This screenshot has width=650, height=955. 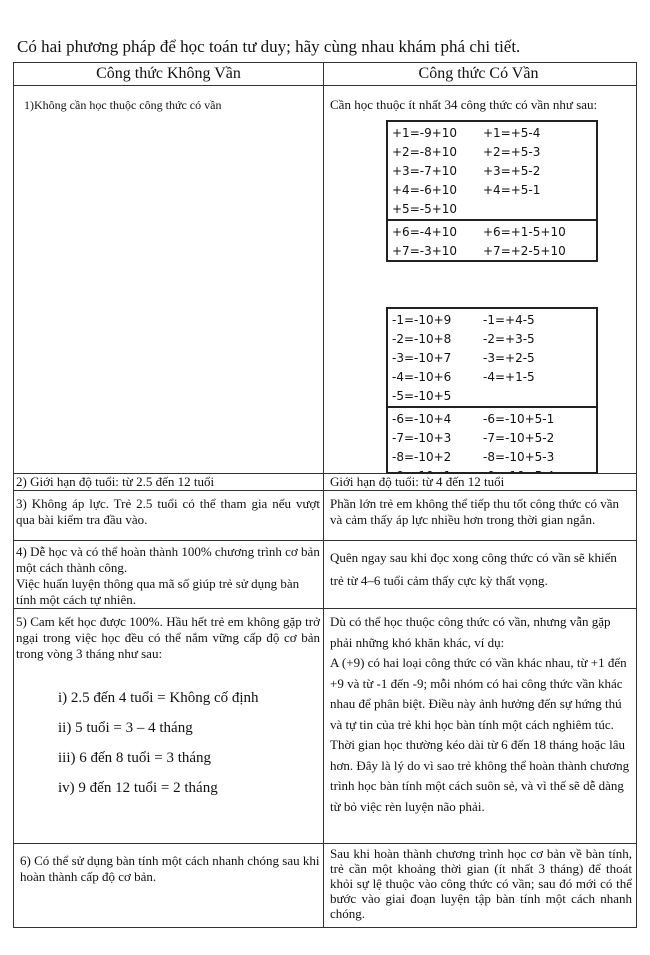 I want to click on formula-row: +6=-4+10 +6=+1-5+10, so click(x=494, y=232).